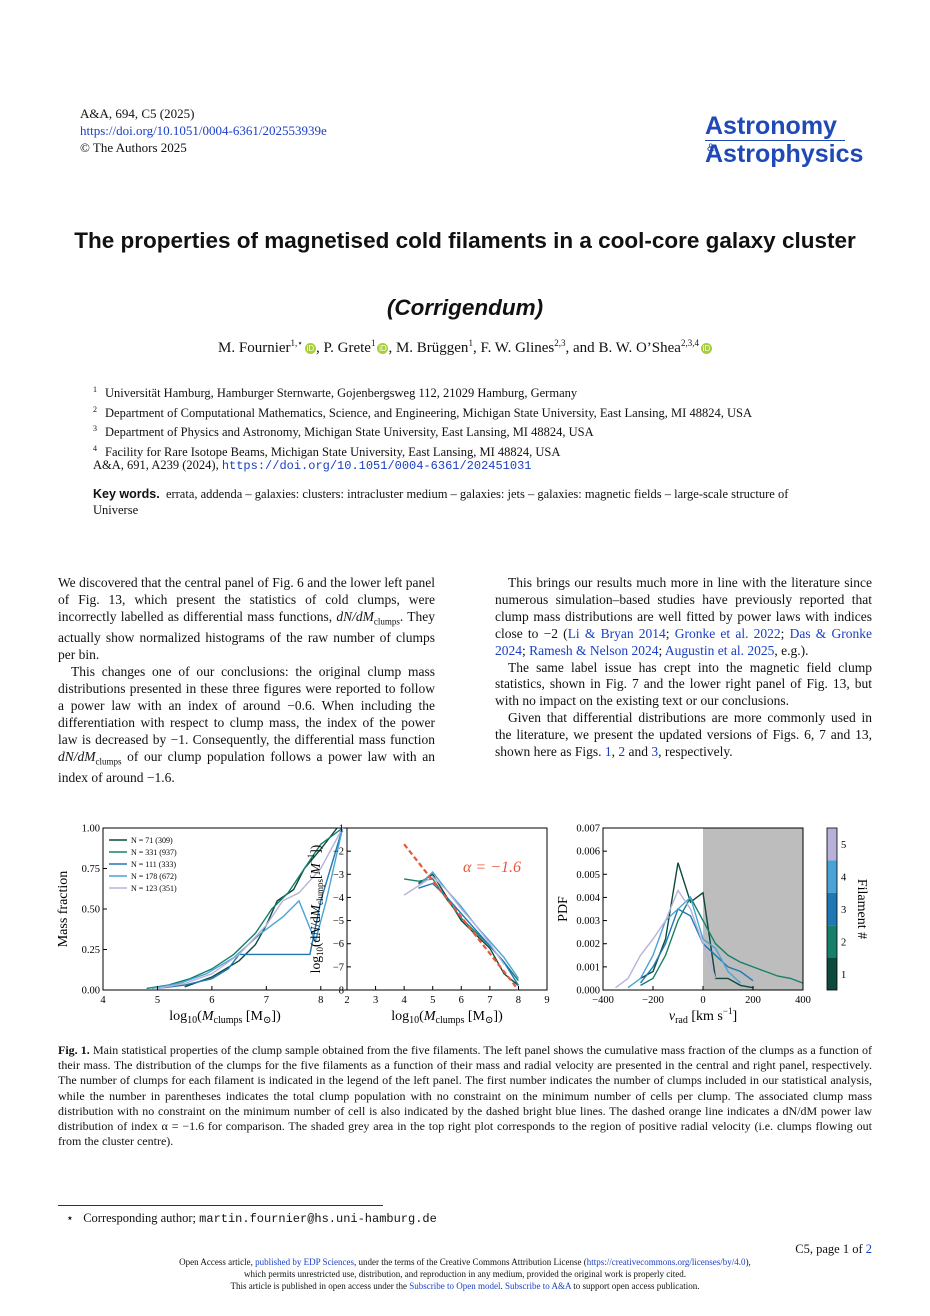 The width and height of the screenshot is (930, 1316). What do you see at coordinates (153, 864) in the screenshot?
I see `legend-label: N = 111 (333)` at bounding box center [153, 864].